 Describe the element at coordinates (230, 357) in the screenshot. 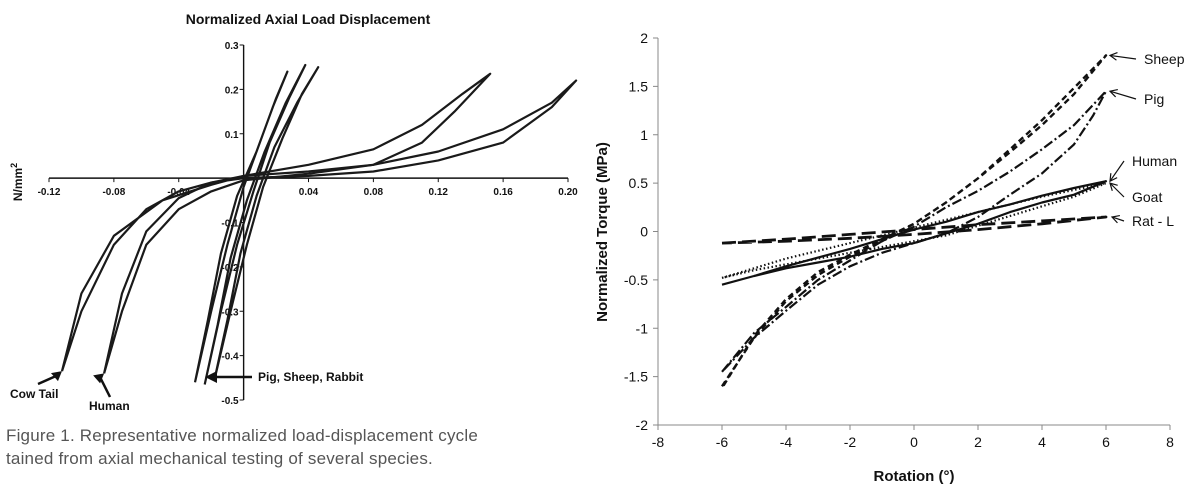

I see `left-y-tick-label: -0.4` at that location.